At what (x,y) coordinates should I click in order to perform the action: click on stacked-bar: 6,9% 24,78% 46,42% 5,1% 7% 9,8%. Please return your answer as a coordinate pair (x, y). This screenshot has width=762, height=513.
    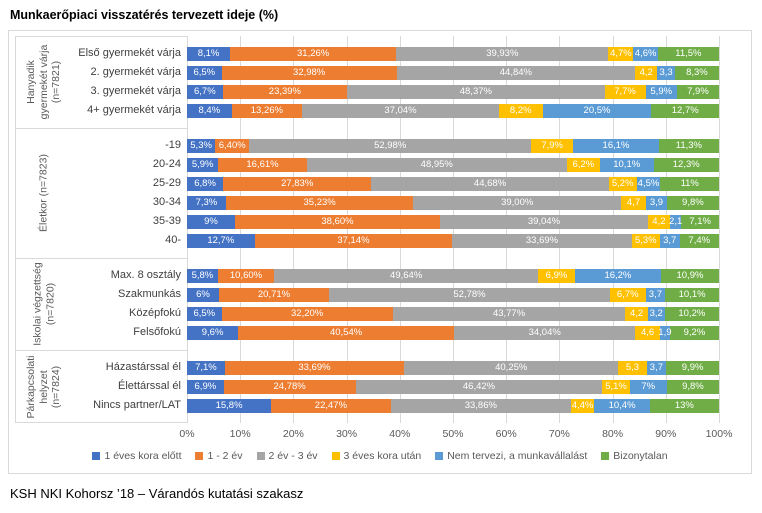
    Looking at the image, I should click on (453, 386).